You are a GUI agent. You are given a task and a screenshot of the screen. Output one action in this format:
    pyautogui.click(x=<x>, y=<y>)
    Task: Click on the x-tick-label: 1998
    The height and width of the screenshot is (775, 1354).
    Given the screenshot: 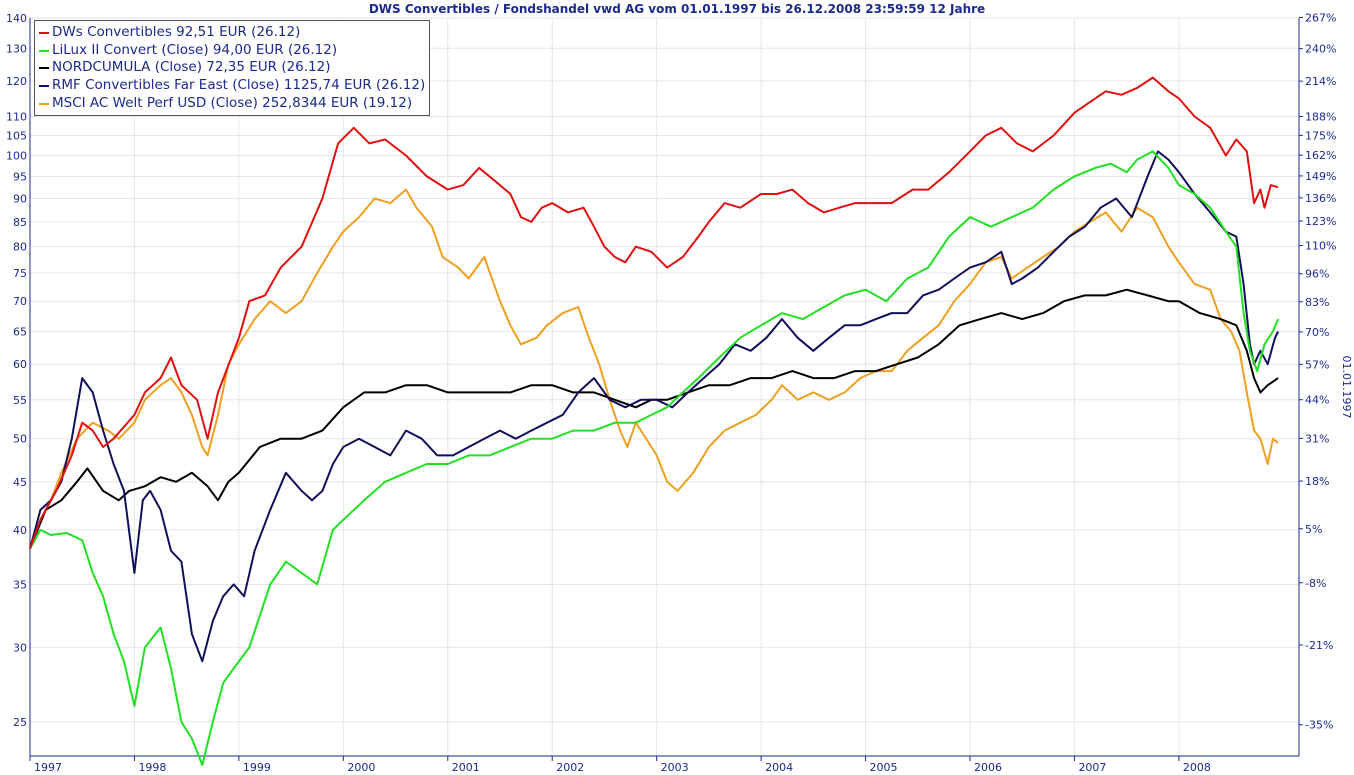 What is the action you would take?
    pyautogui.click(x=152, y=767)
    